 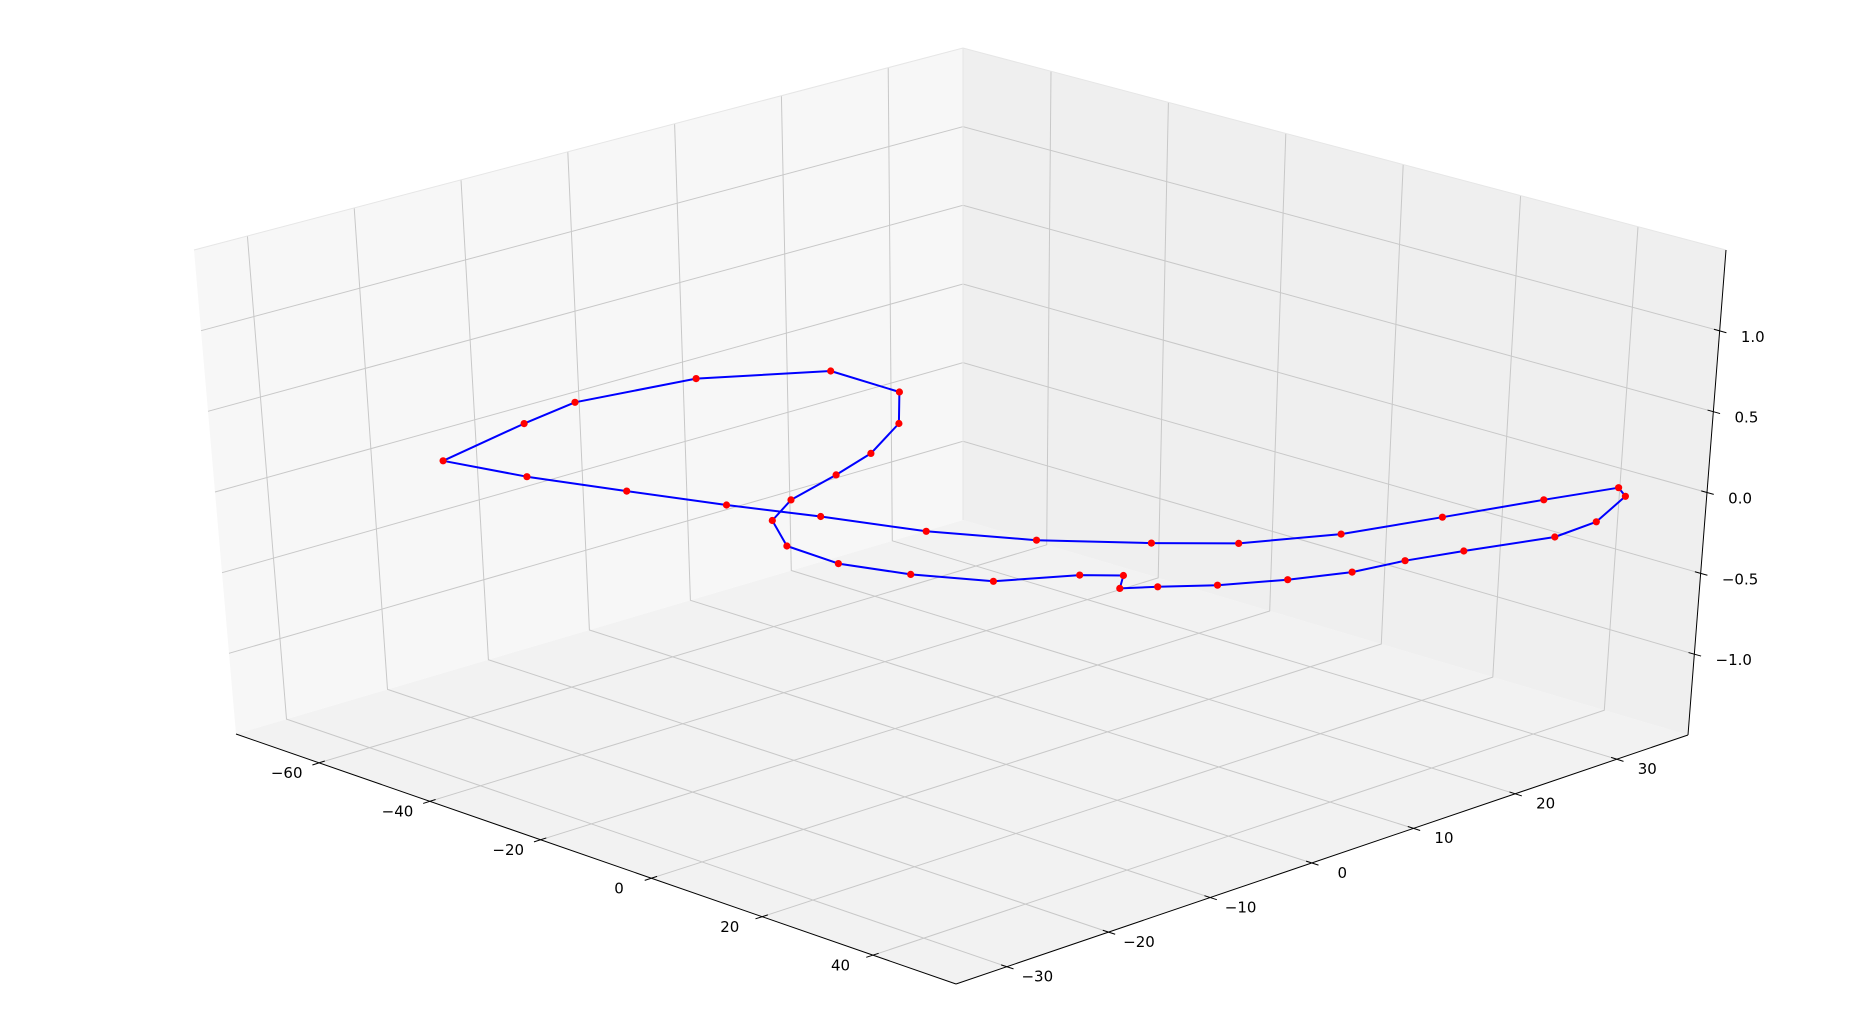 I want to click on y-tick-label: 20, so click(x=1545, y=804).